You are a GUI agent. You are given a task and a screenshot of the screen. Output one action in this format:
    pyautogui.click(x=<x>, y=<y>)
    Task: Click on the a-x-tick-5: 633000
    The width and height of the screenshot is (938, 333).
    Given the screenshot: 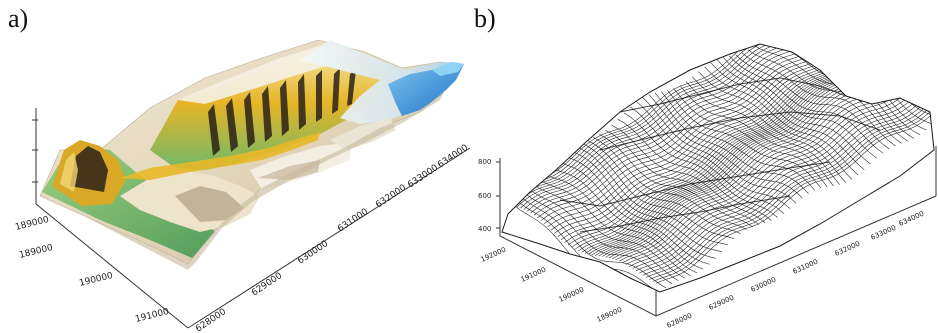 What is the action you would take?
    pyautogui.click(x=423, y=177)
    